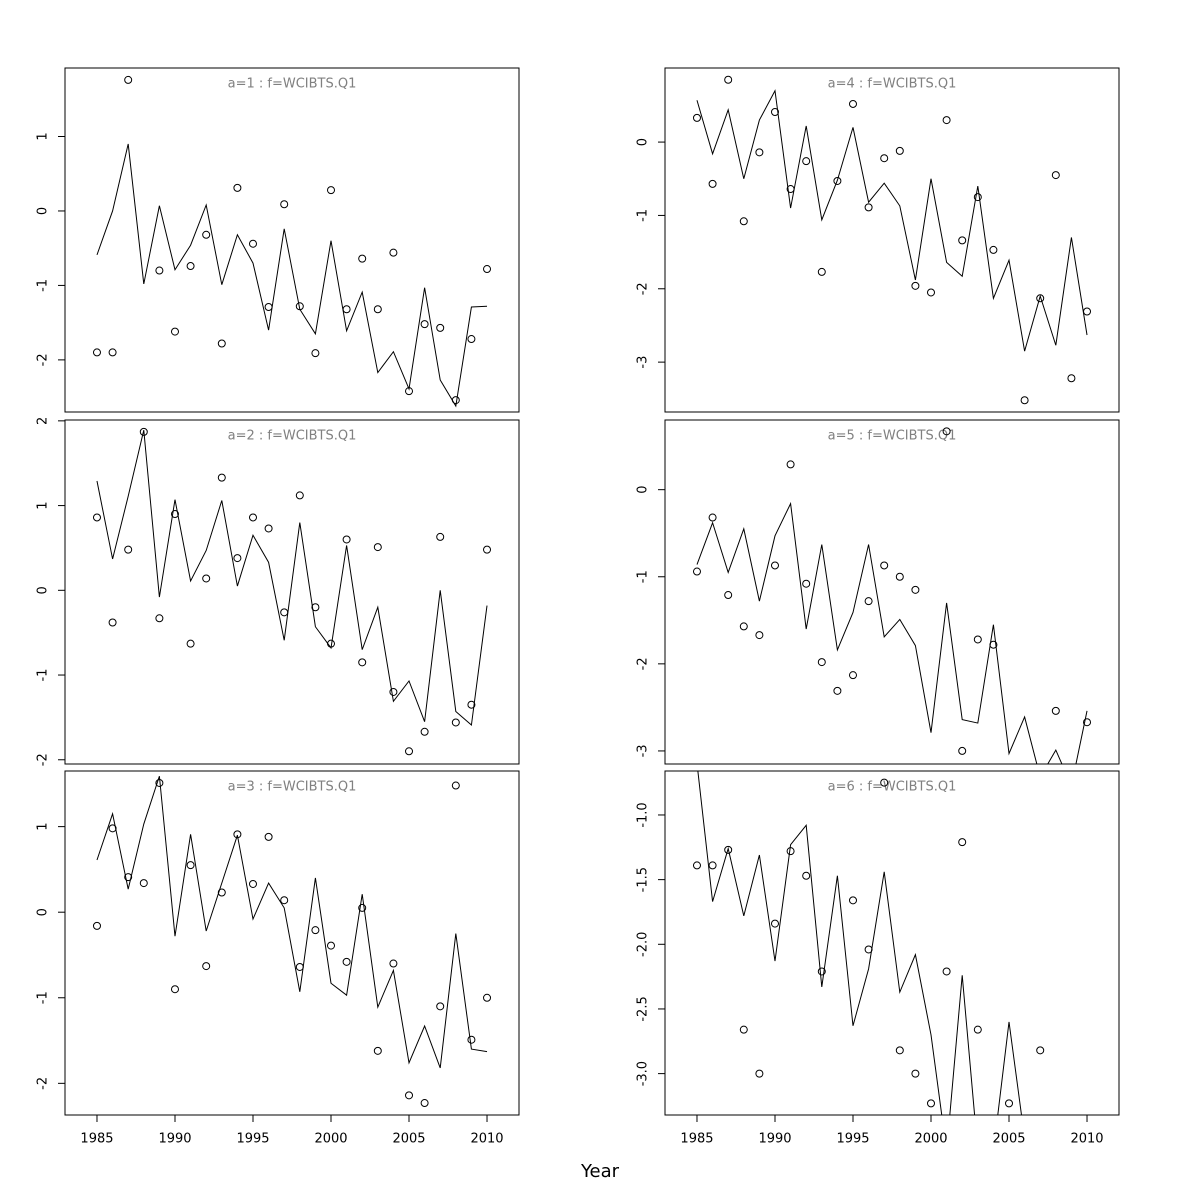 Image resolution: width=1200 pixels, height=1200 pixels. Describe the element at coordinates (96, 1139) in the screenshot. I see `x-tick-label: 1985` at that location.